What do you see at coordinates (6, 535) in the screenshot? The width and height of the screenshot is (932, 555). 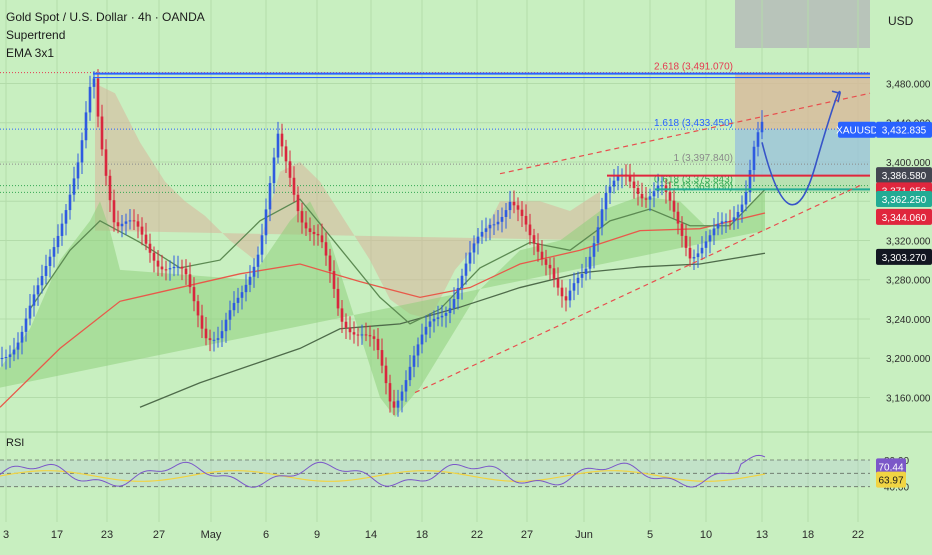 I see `time-tick-label: 3` at bounding box center [6, 535].